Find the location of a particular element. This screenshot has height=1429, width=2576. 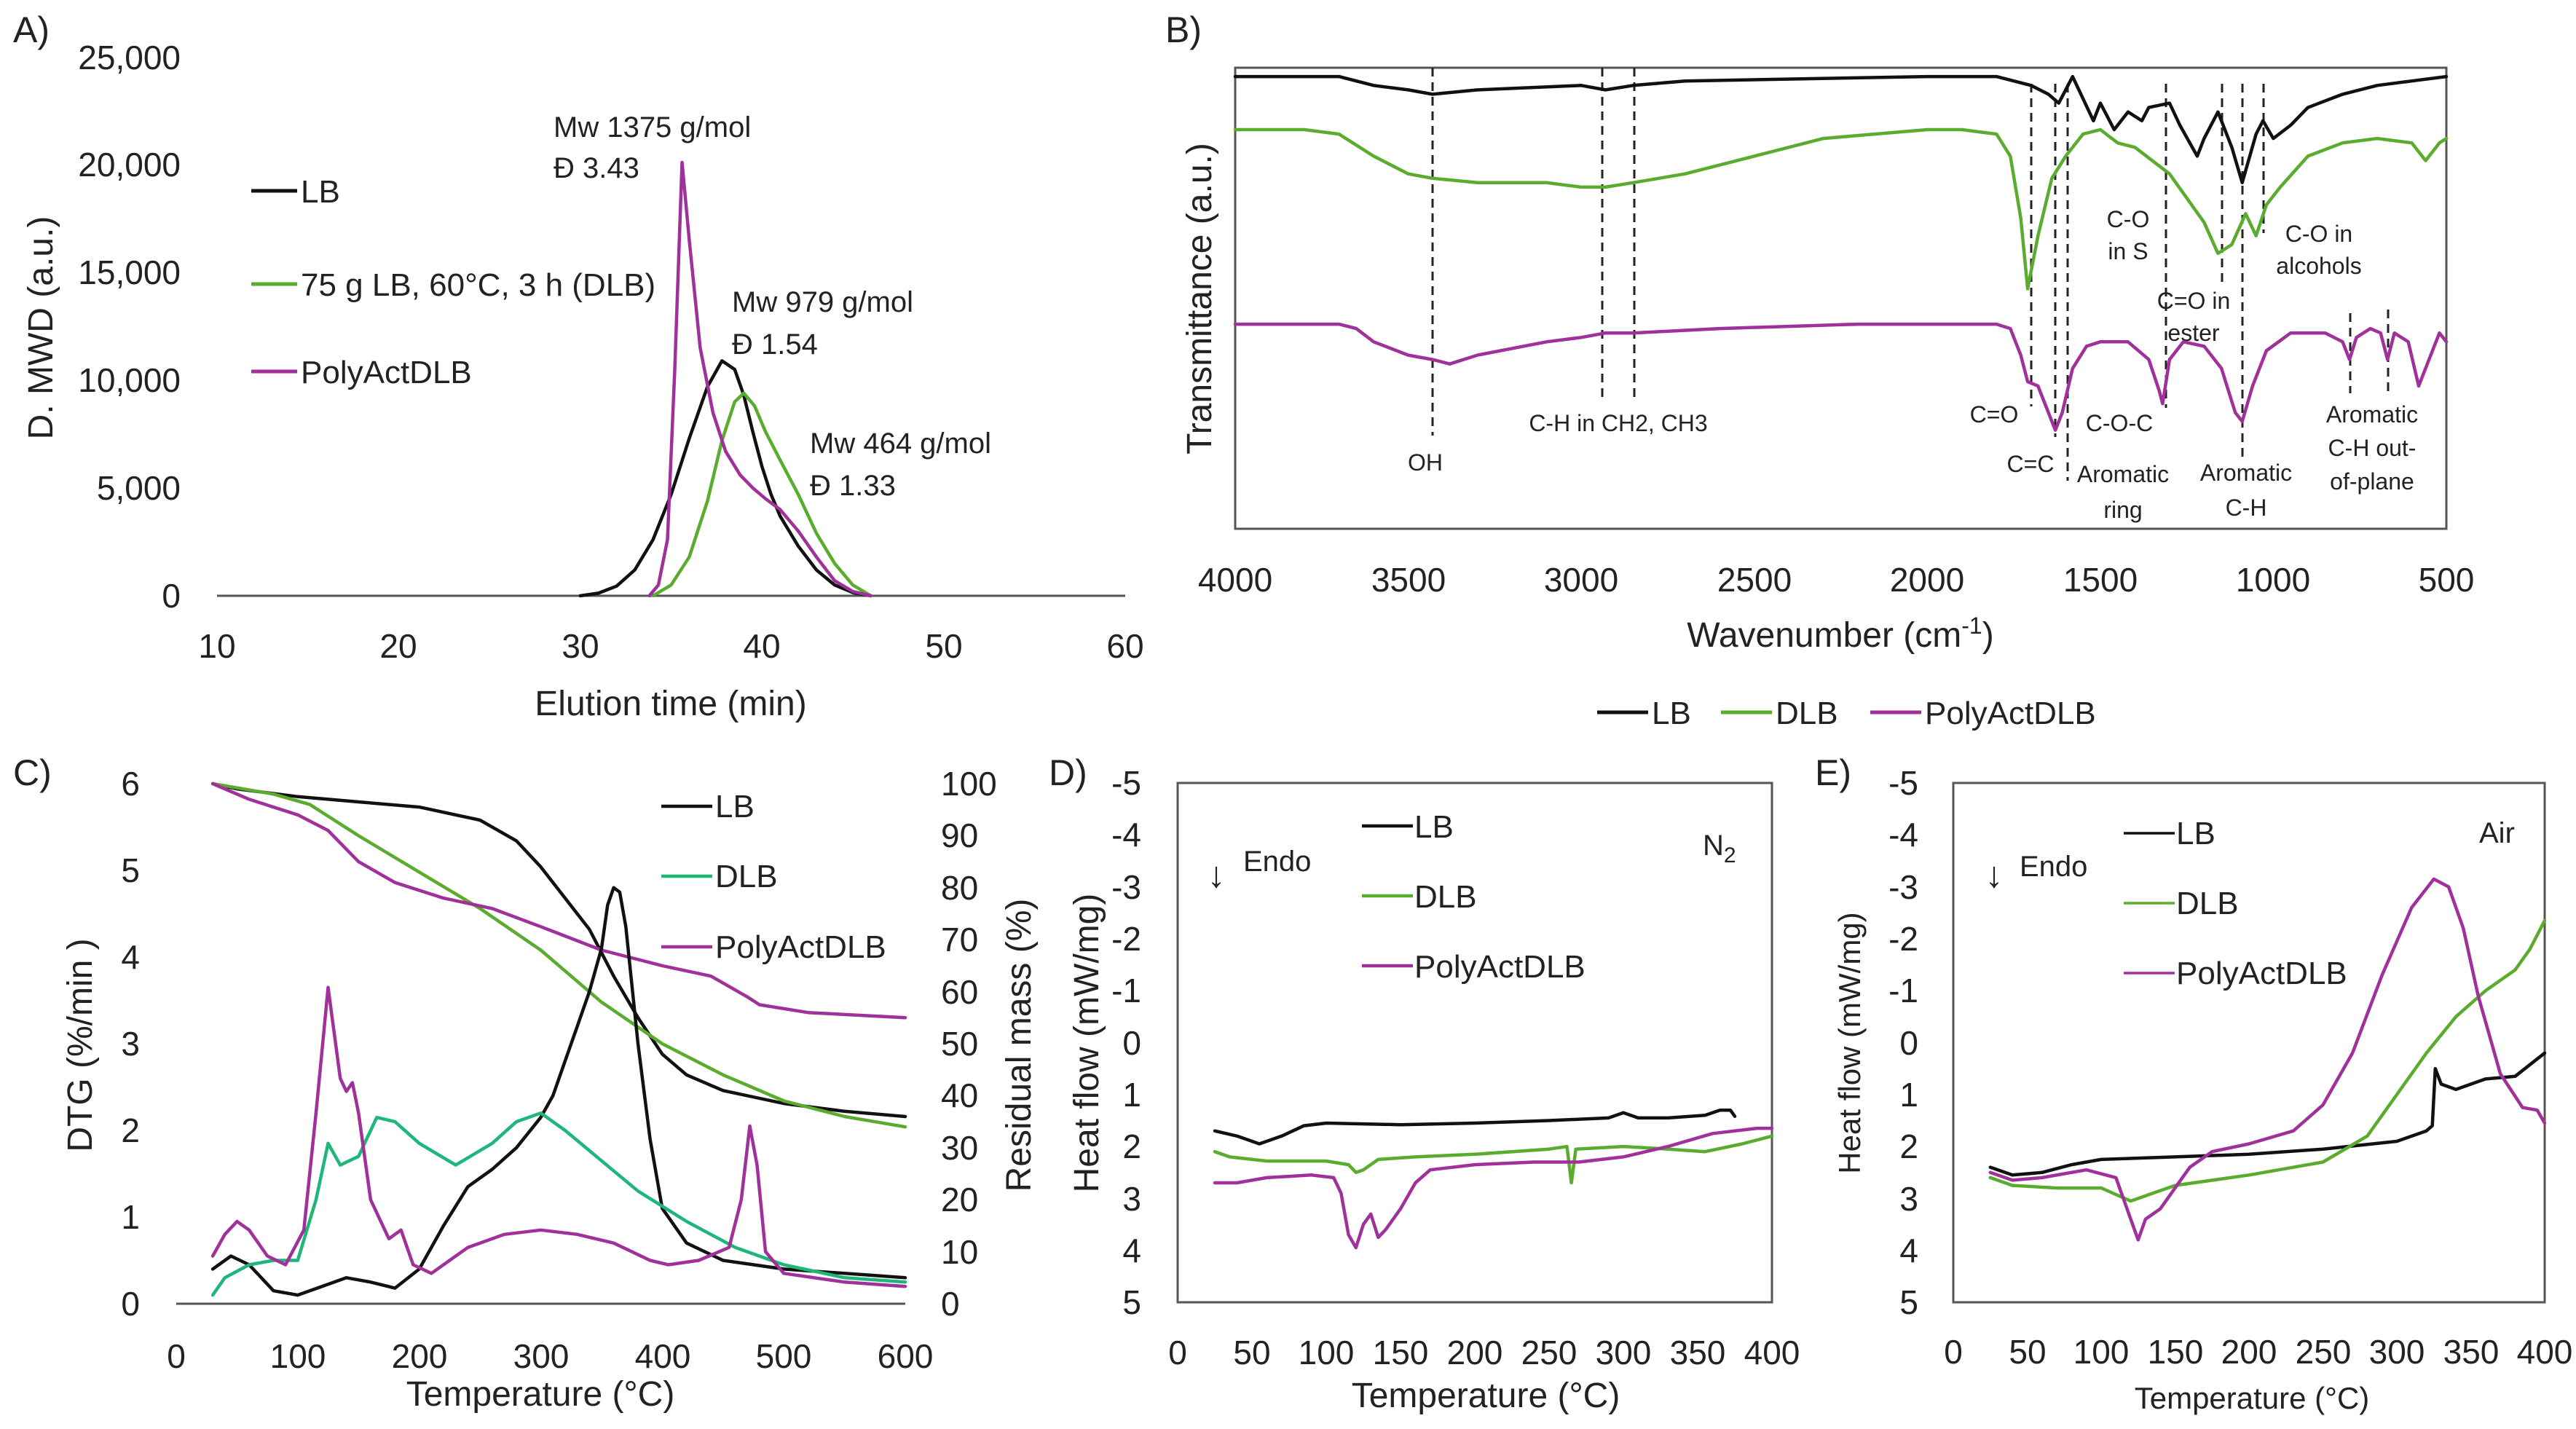

band-annotation: C-O is located at coordinates (2128, 219).